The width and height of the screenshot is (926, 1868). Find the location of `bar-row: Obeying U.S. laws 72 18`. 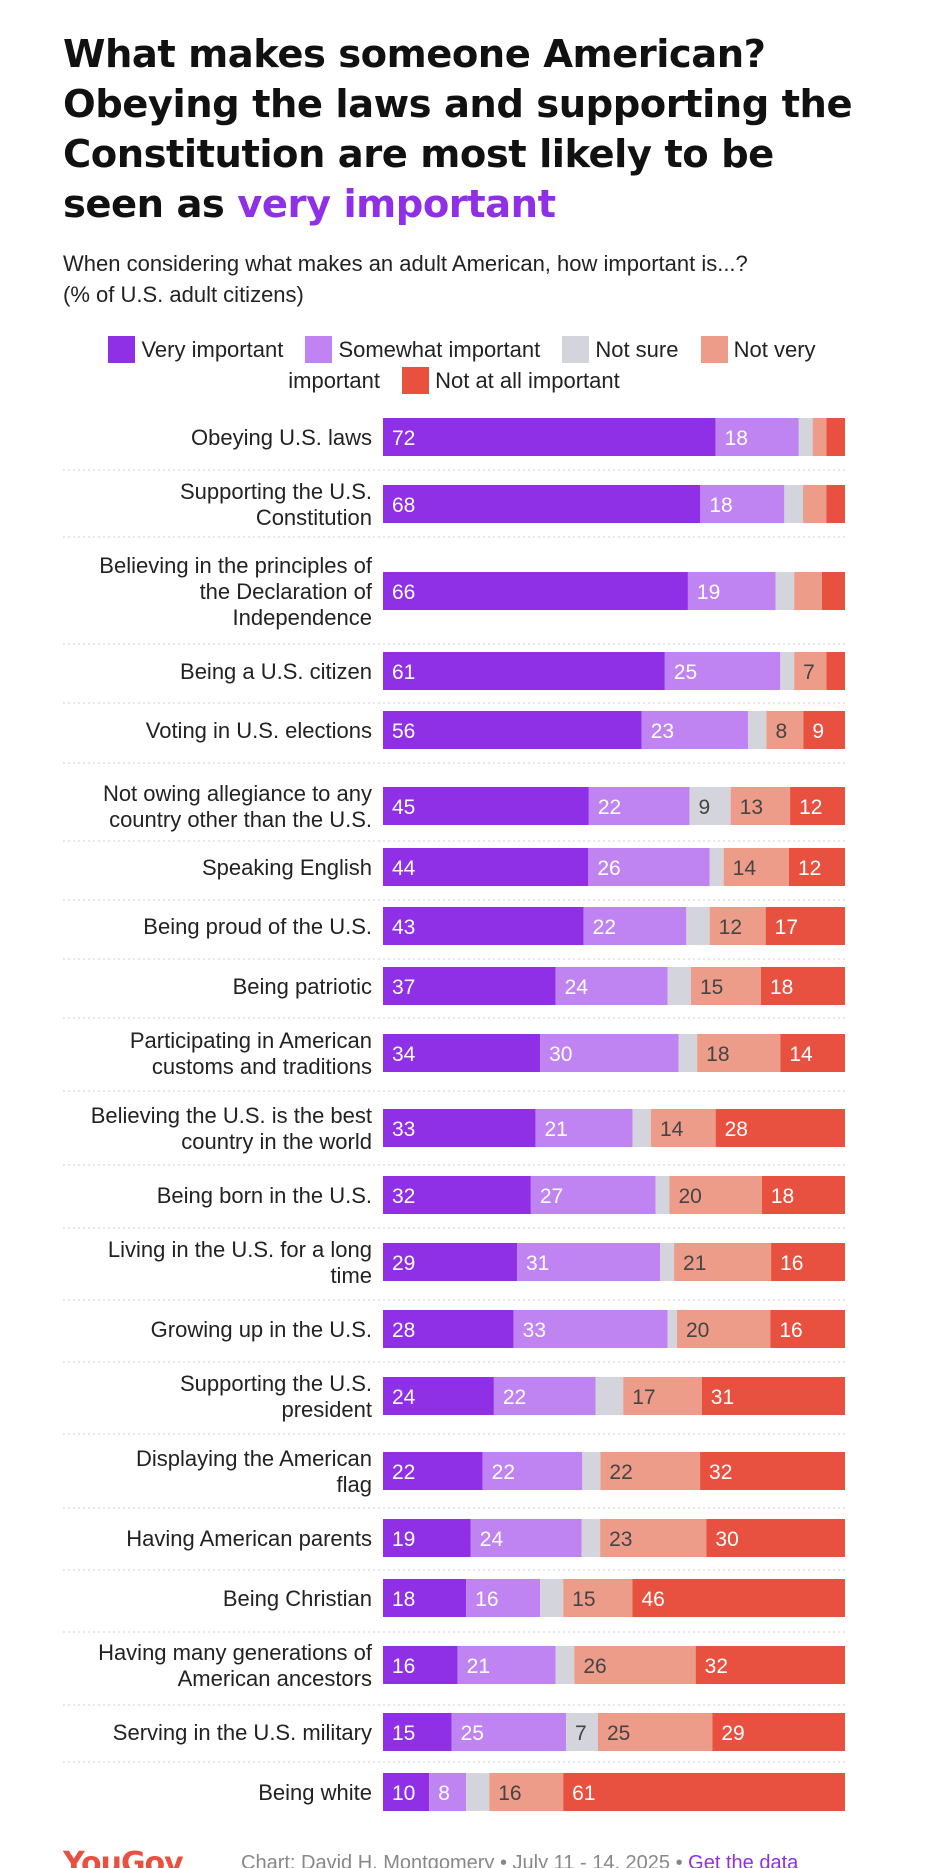

bar-row: Obeying U.S. laws 72 18 is located at coordinates (518, 437).